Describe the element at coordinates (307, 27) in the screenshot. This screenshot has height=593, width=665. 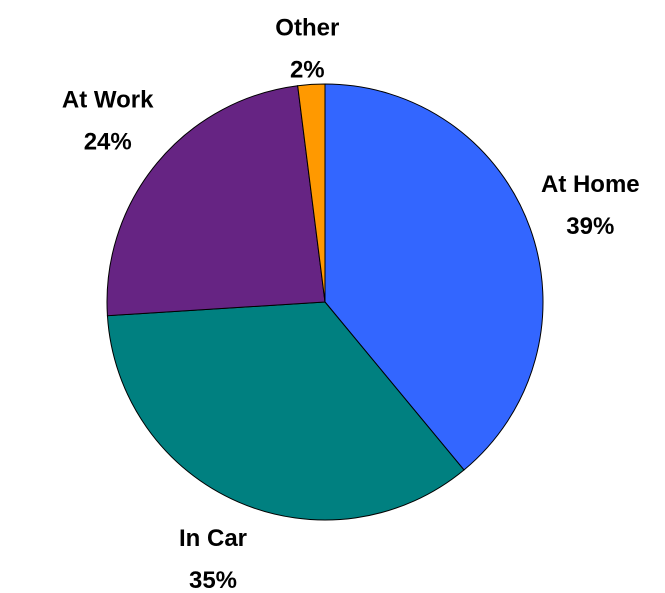
I see `slice-label: Other` at that location.